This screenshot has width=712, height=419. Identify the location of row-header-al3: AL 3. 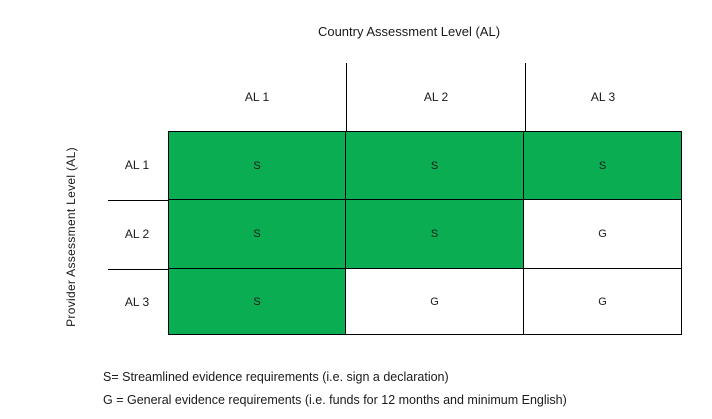
(137, 302).